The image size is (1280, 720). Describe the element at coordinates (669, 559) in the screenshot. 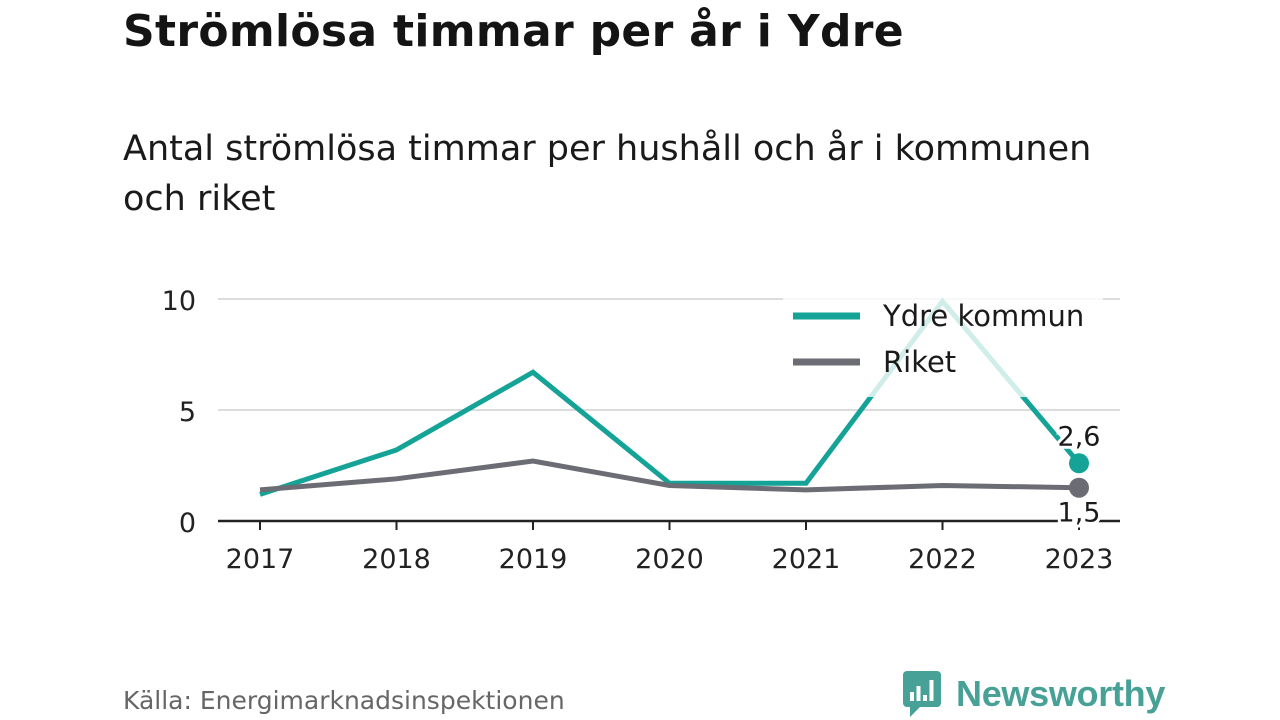

I see `x-tick-label: 2020` at that location.